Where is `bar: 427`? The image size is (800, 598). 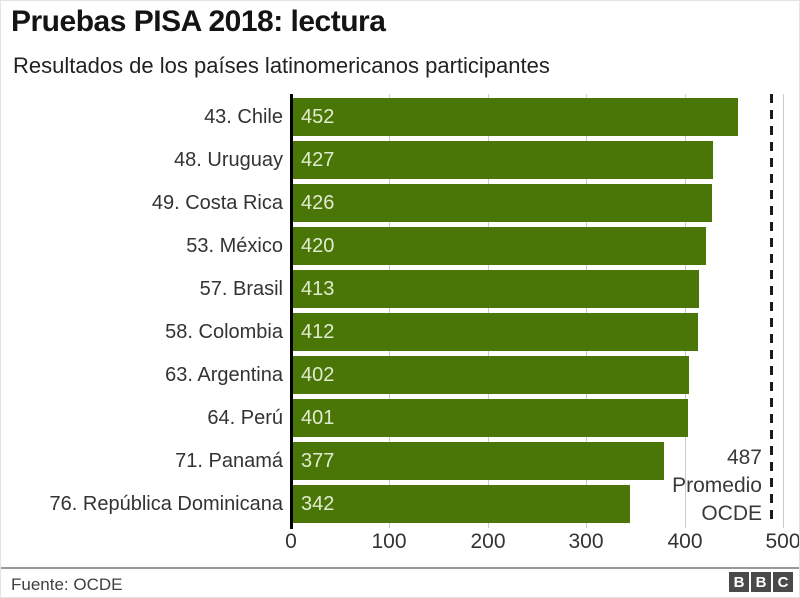
bar: 427 is located at coordinates (503, 160).